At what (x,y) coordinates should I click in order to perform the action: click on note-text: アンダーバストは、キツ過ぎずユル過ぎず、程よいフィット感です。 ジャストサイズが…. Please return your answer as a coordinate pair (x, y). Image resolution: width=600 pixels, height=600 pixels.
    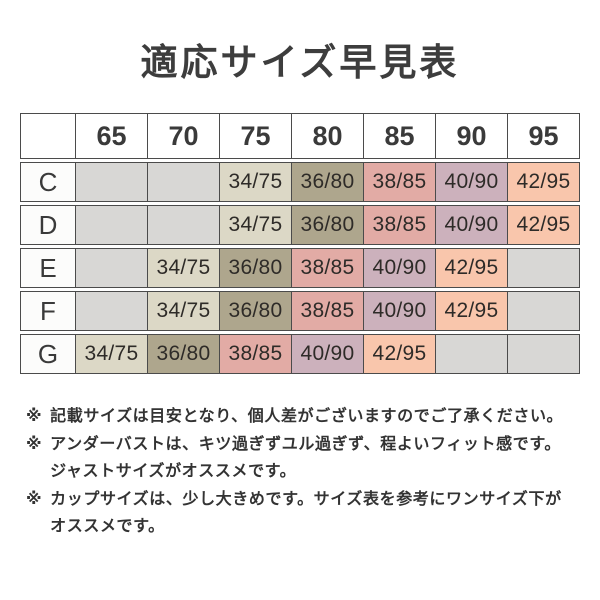
    Looking at the image, I should click on (317, 458).